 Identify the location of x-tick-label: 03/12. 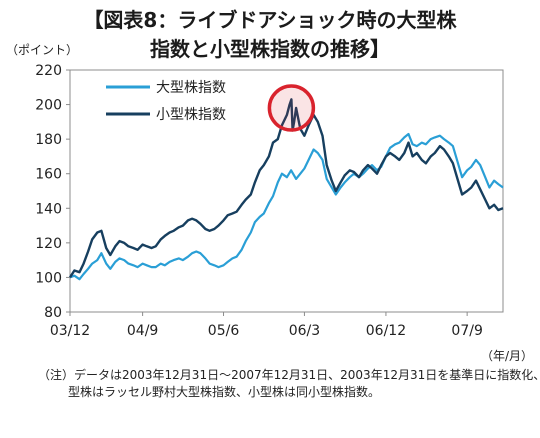
(70, 331).